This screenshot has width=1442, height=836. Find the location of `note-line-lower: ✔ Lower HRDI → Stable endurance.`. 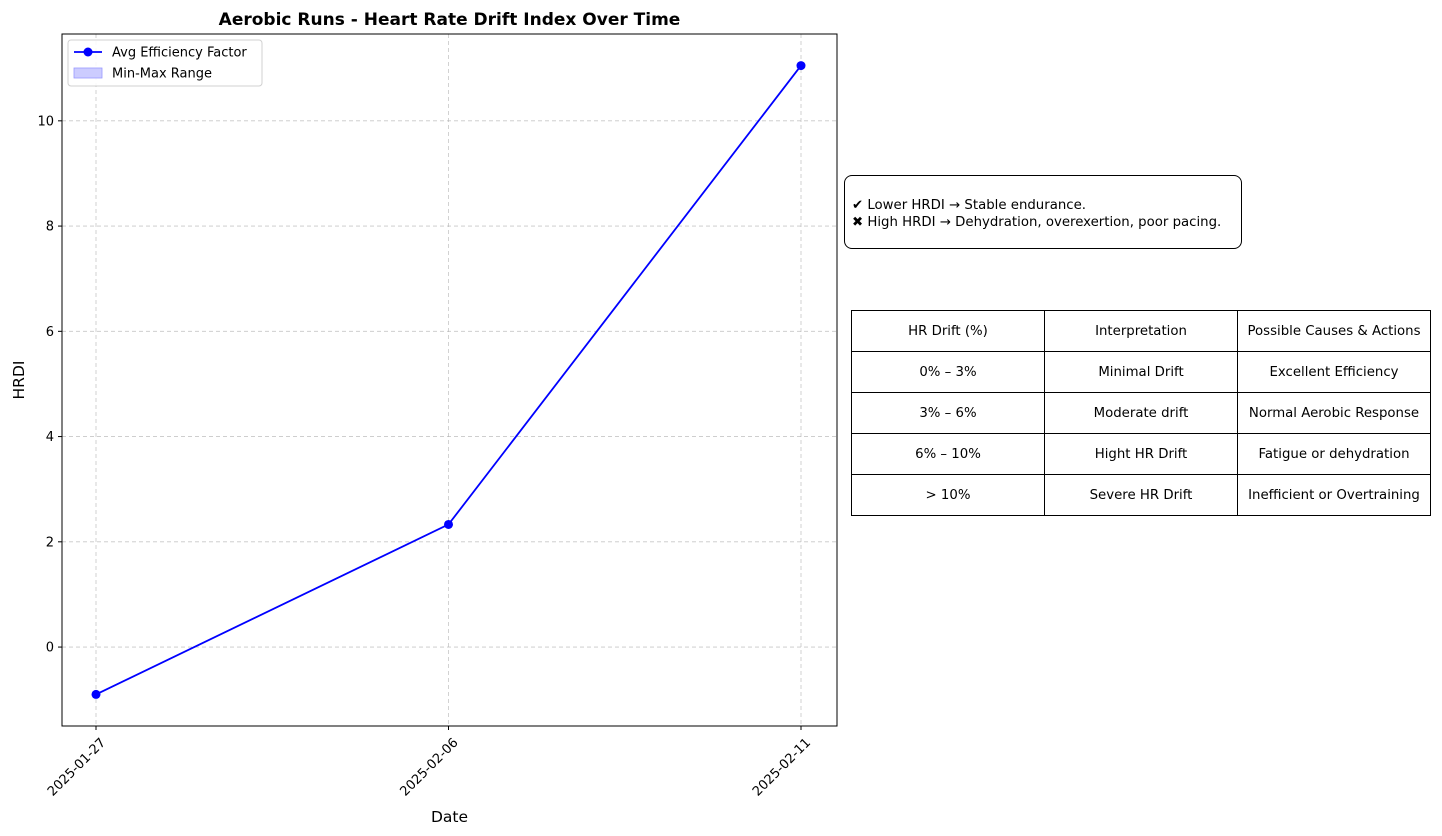

note-line-lower: ✔ Lower HRDI → Stable endurance. is located at coordinates (969, 205).